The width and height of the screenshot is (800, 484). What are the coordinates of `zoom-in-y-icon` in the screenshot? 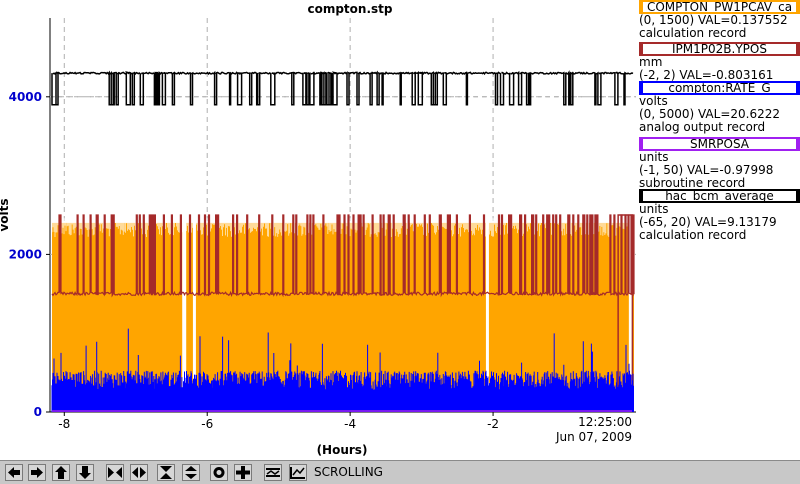 It's located at (166, 472).